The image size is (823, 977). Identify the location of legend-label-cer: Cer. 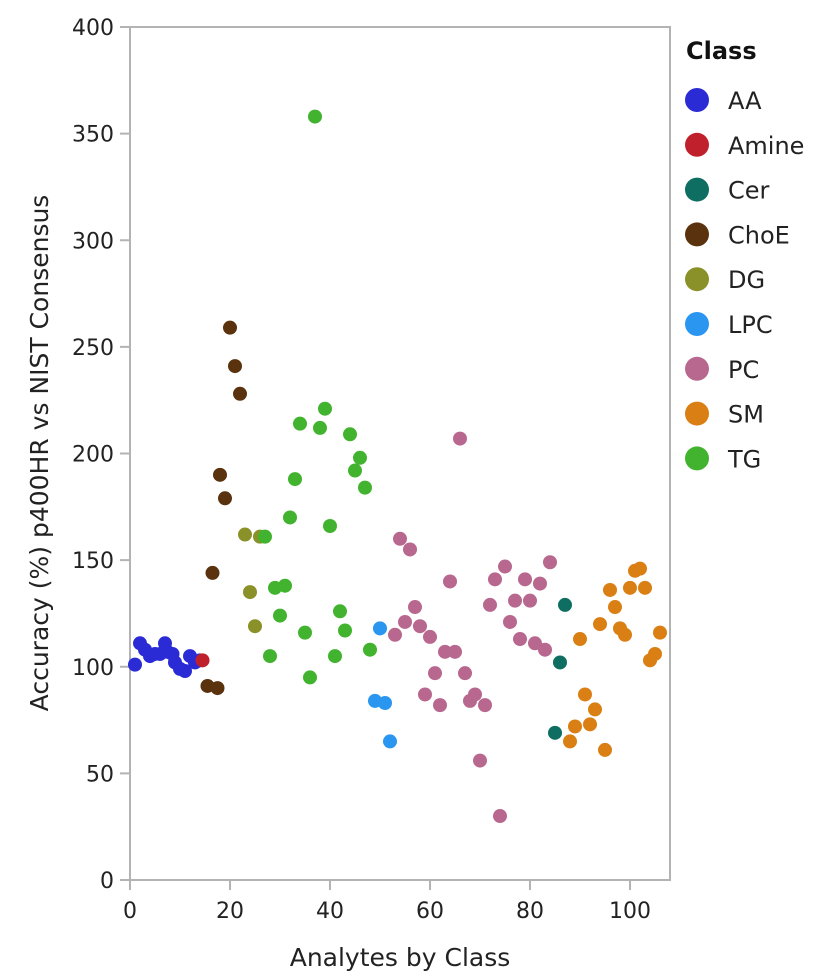
(749, 191).